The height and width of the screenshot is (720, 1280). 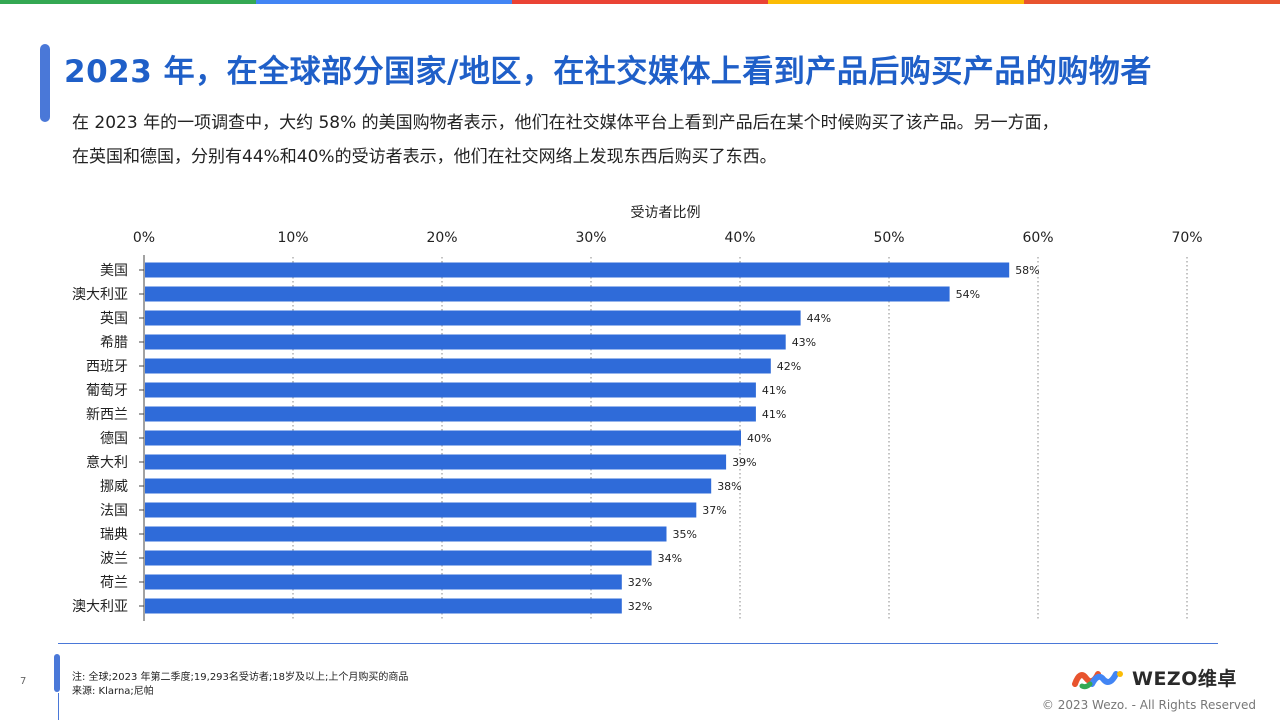 What do you see at coordinates (107, 415) in the screenshot?
I see `category-label: 新西兰` at bounding box center [107, 415].